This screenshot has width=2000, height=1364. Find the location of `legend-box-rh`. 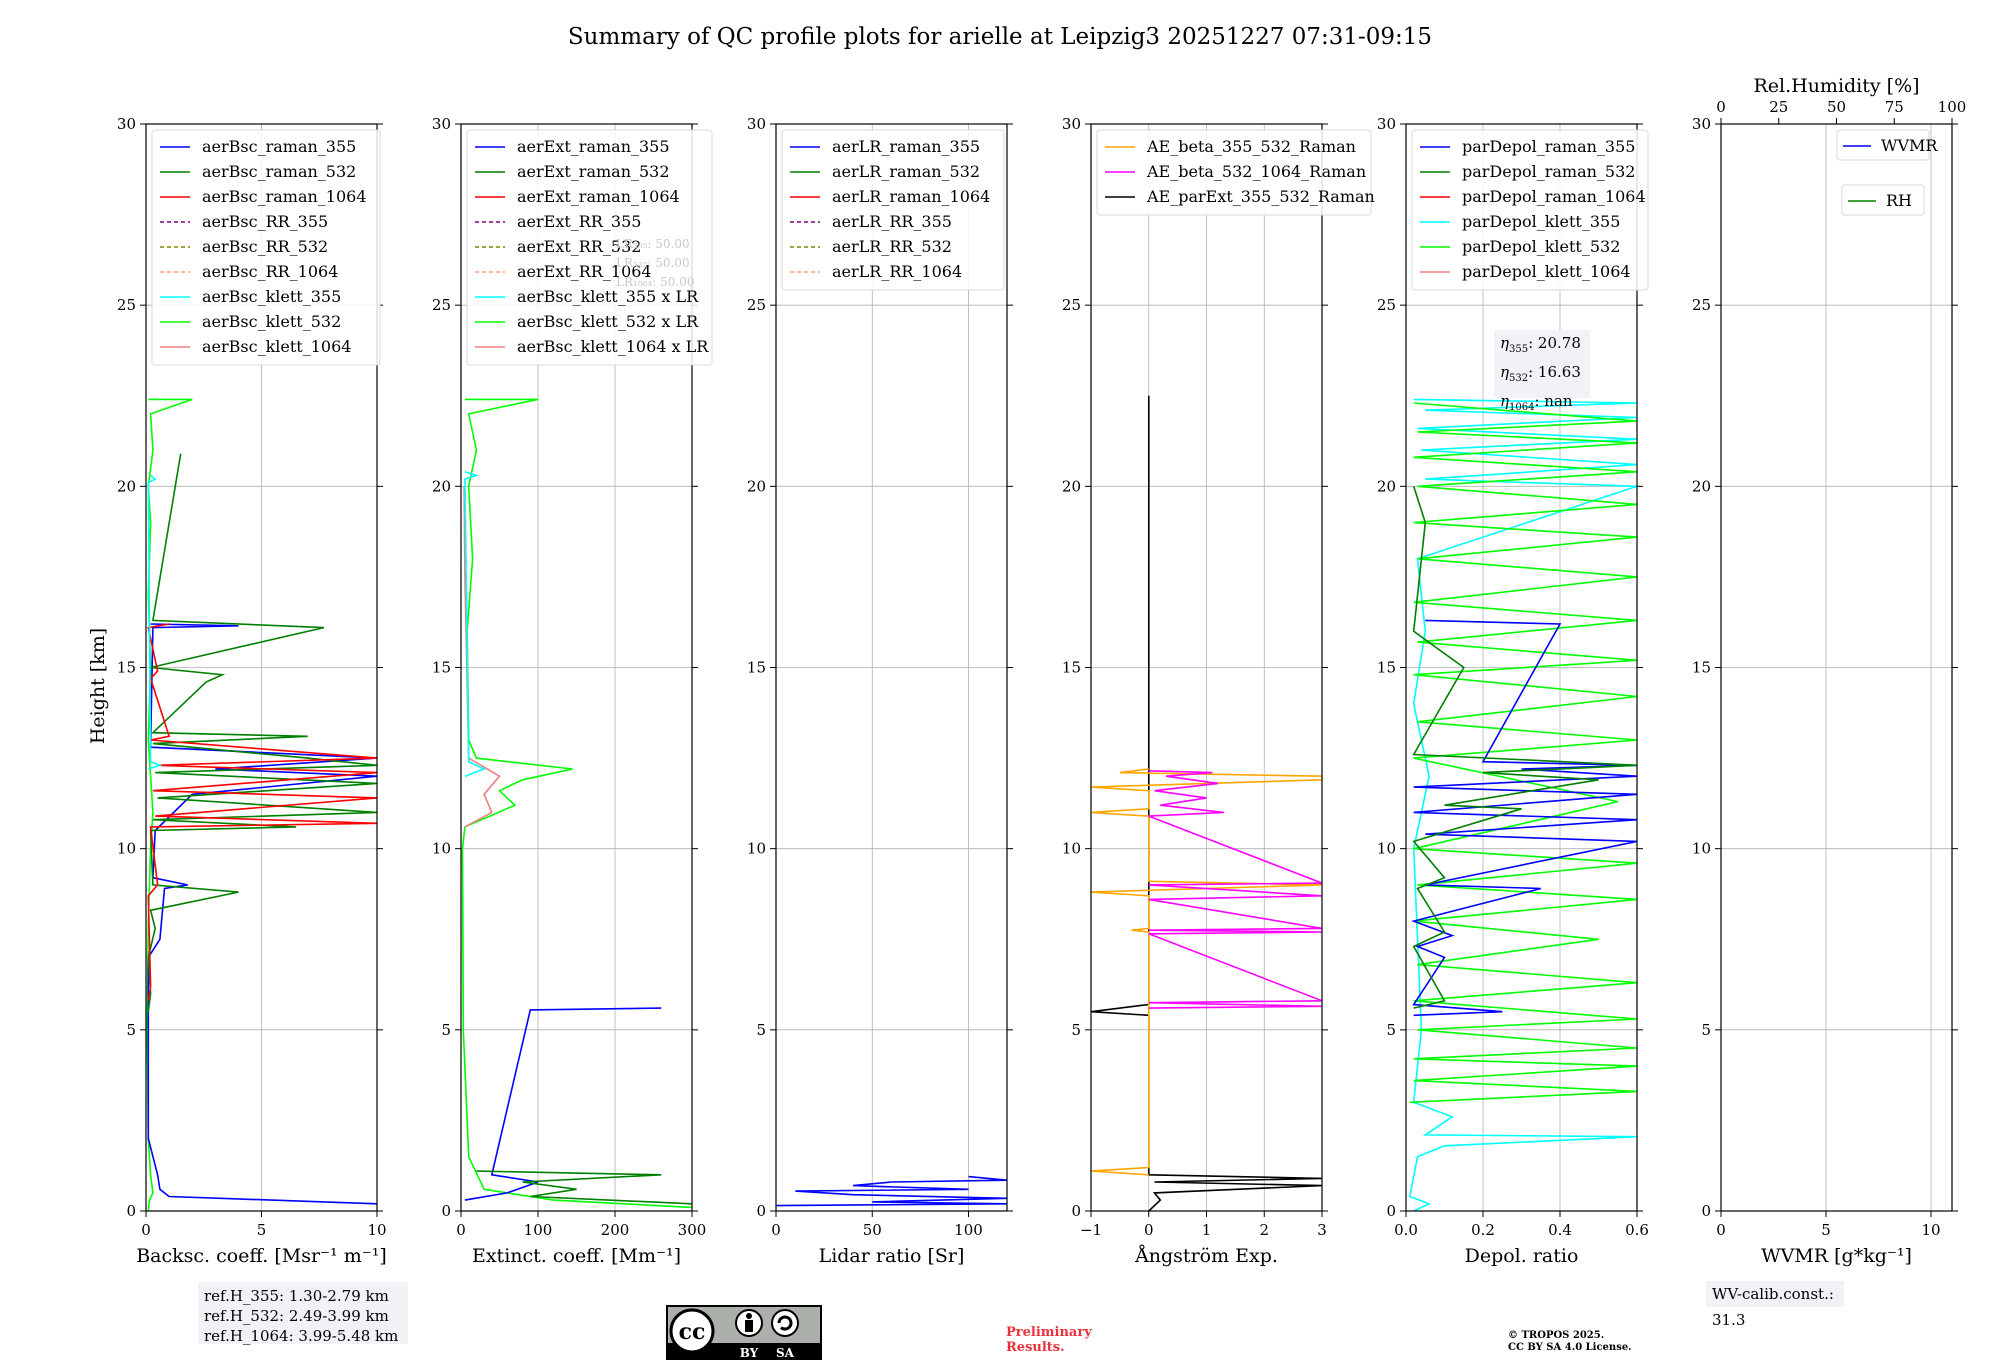

legend-box-rh is located at coordinates (1883, 200).